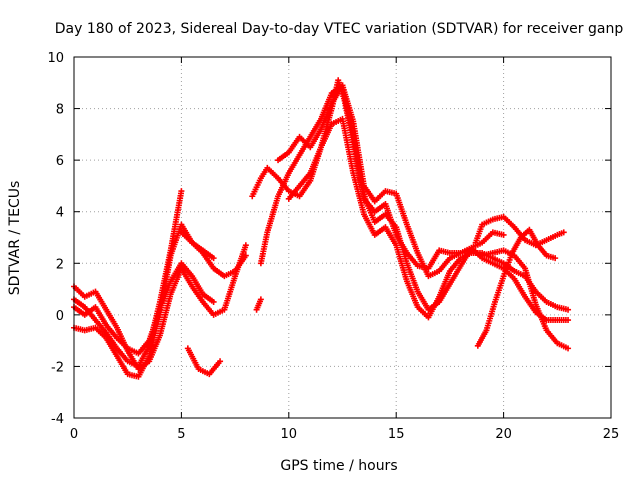 The height and width of the screenshot is (480, 640). Describe the element at coordinates (338, 466) in the screenshot. I see `x-axis-label: GPS time / hours` at that location.